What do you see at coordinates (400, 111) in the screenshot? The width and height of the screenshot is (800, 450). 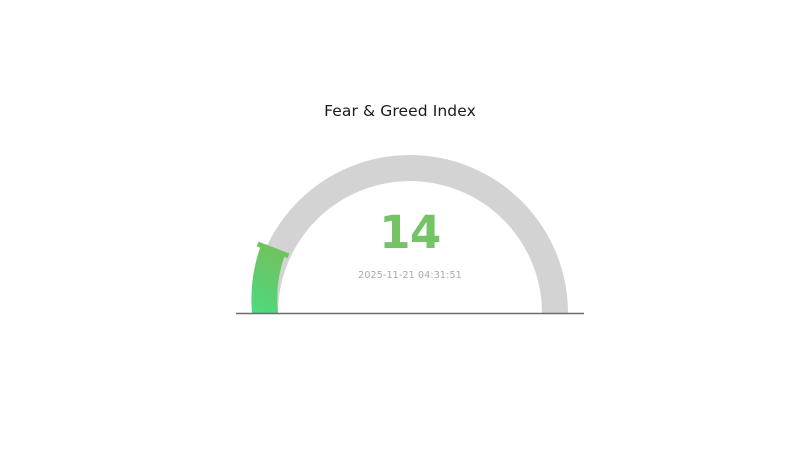 I see `page-title: Fear & Greed Index` at bounding box center [400, 111].